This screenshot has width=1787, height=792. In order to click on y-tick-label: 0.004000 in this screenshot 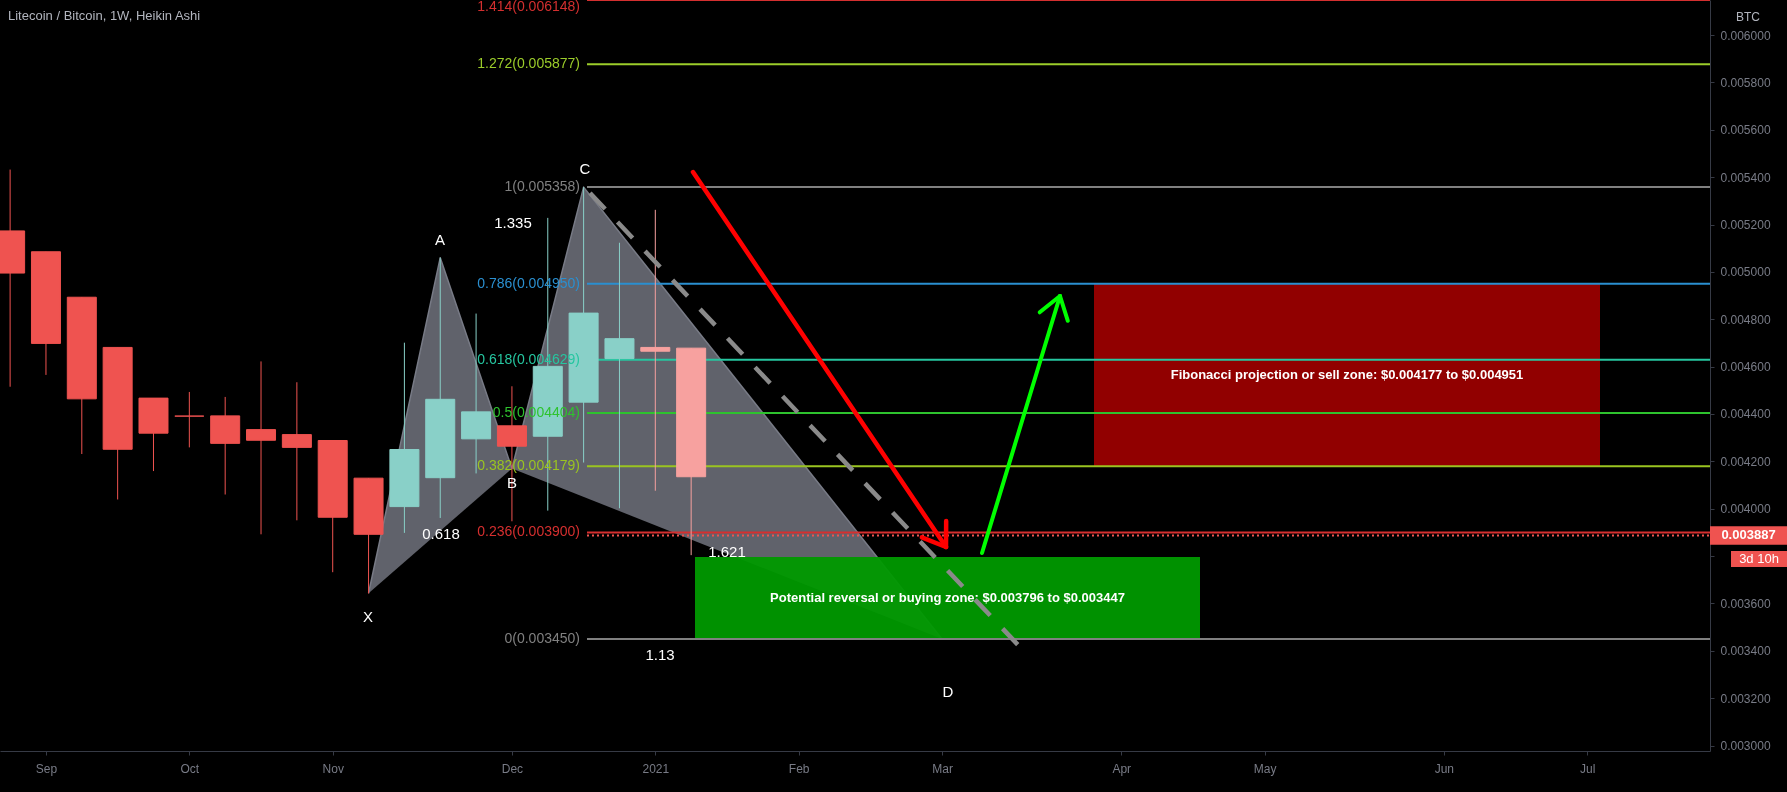, I will do `click(1745, 509)`.